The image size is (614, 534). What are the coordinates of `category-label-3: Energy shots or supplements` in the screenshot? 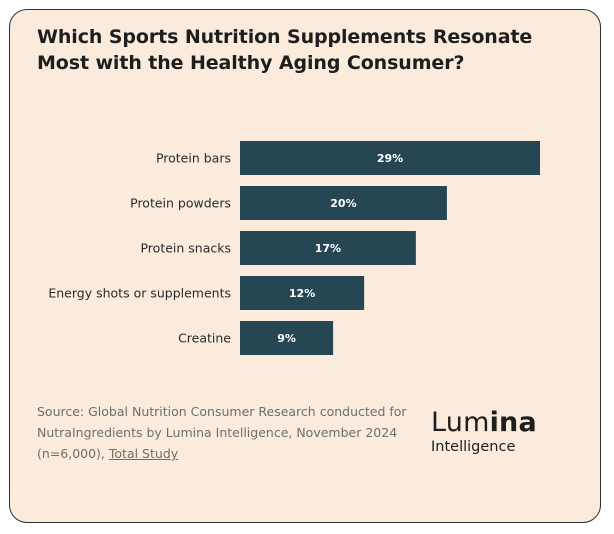 It's located at (139, 293).